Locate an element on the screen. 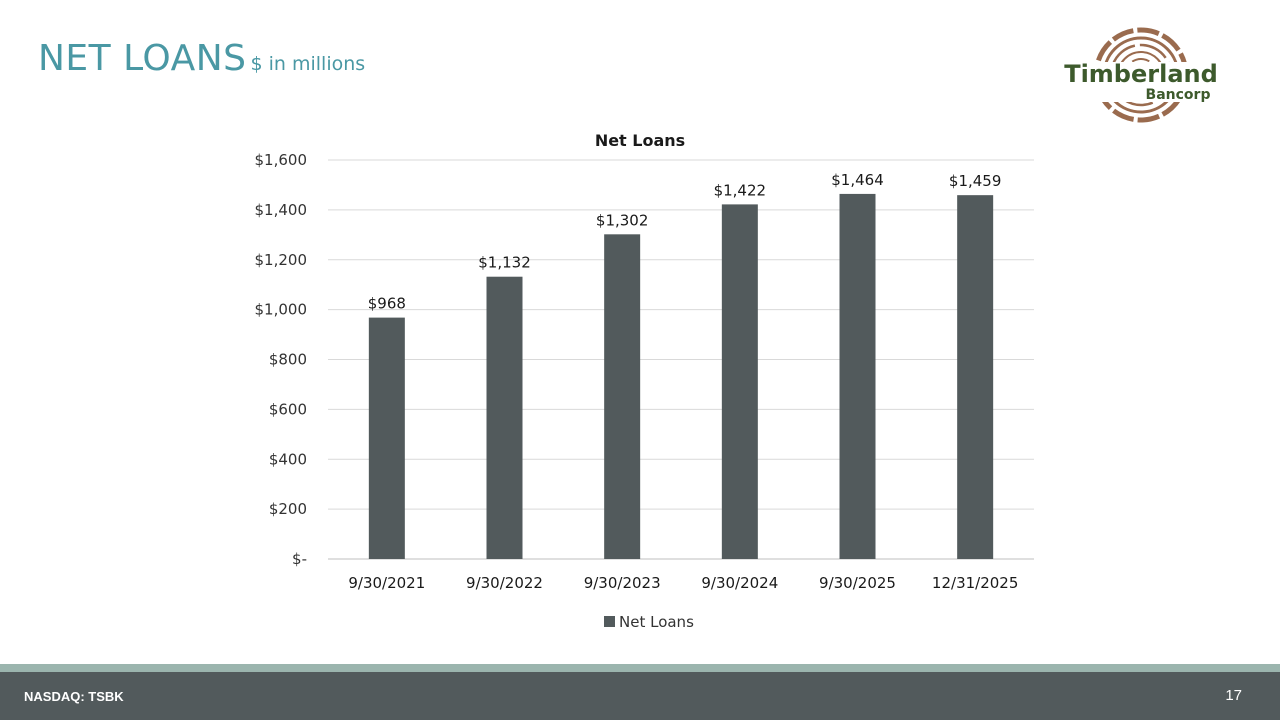 The width and height of the screenshot is (1280, 720). y-tick-label: $200 is located at coordinates (288, 509).